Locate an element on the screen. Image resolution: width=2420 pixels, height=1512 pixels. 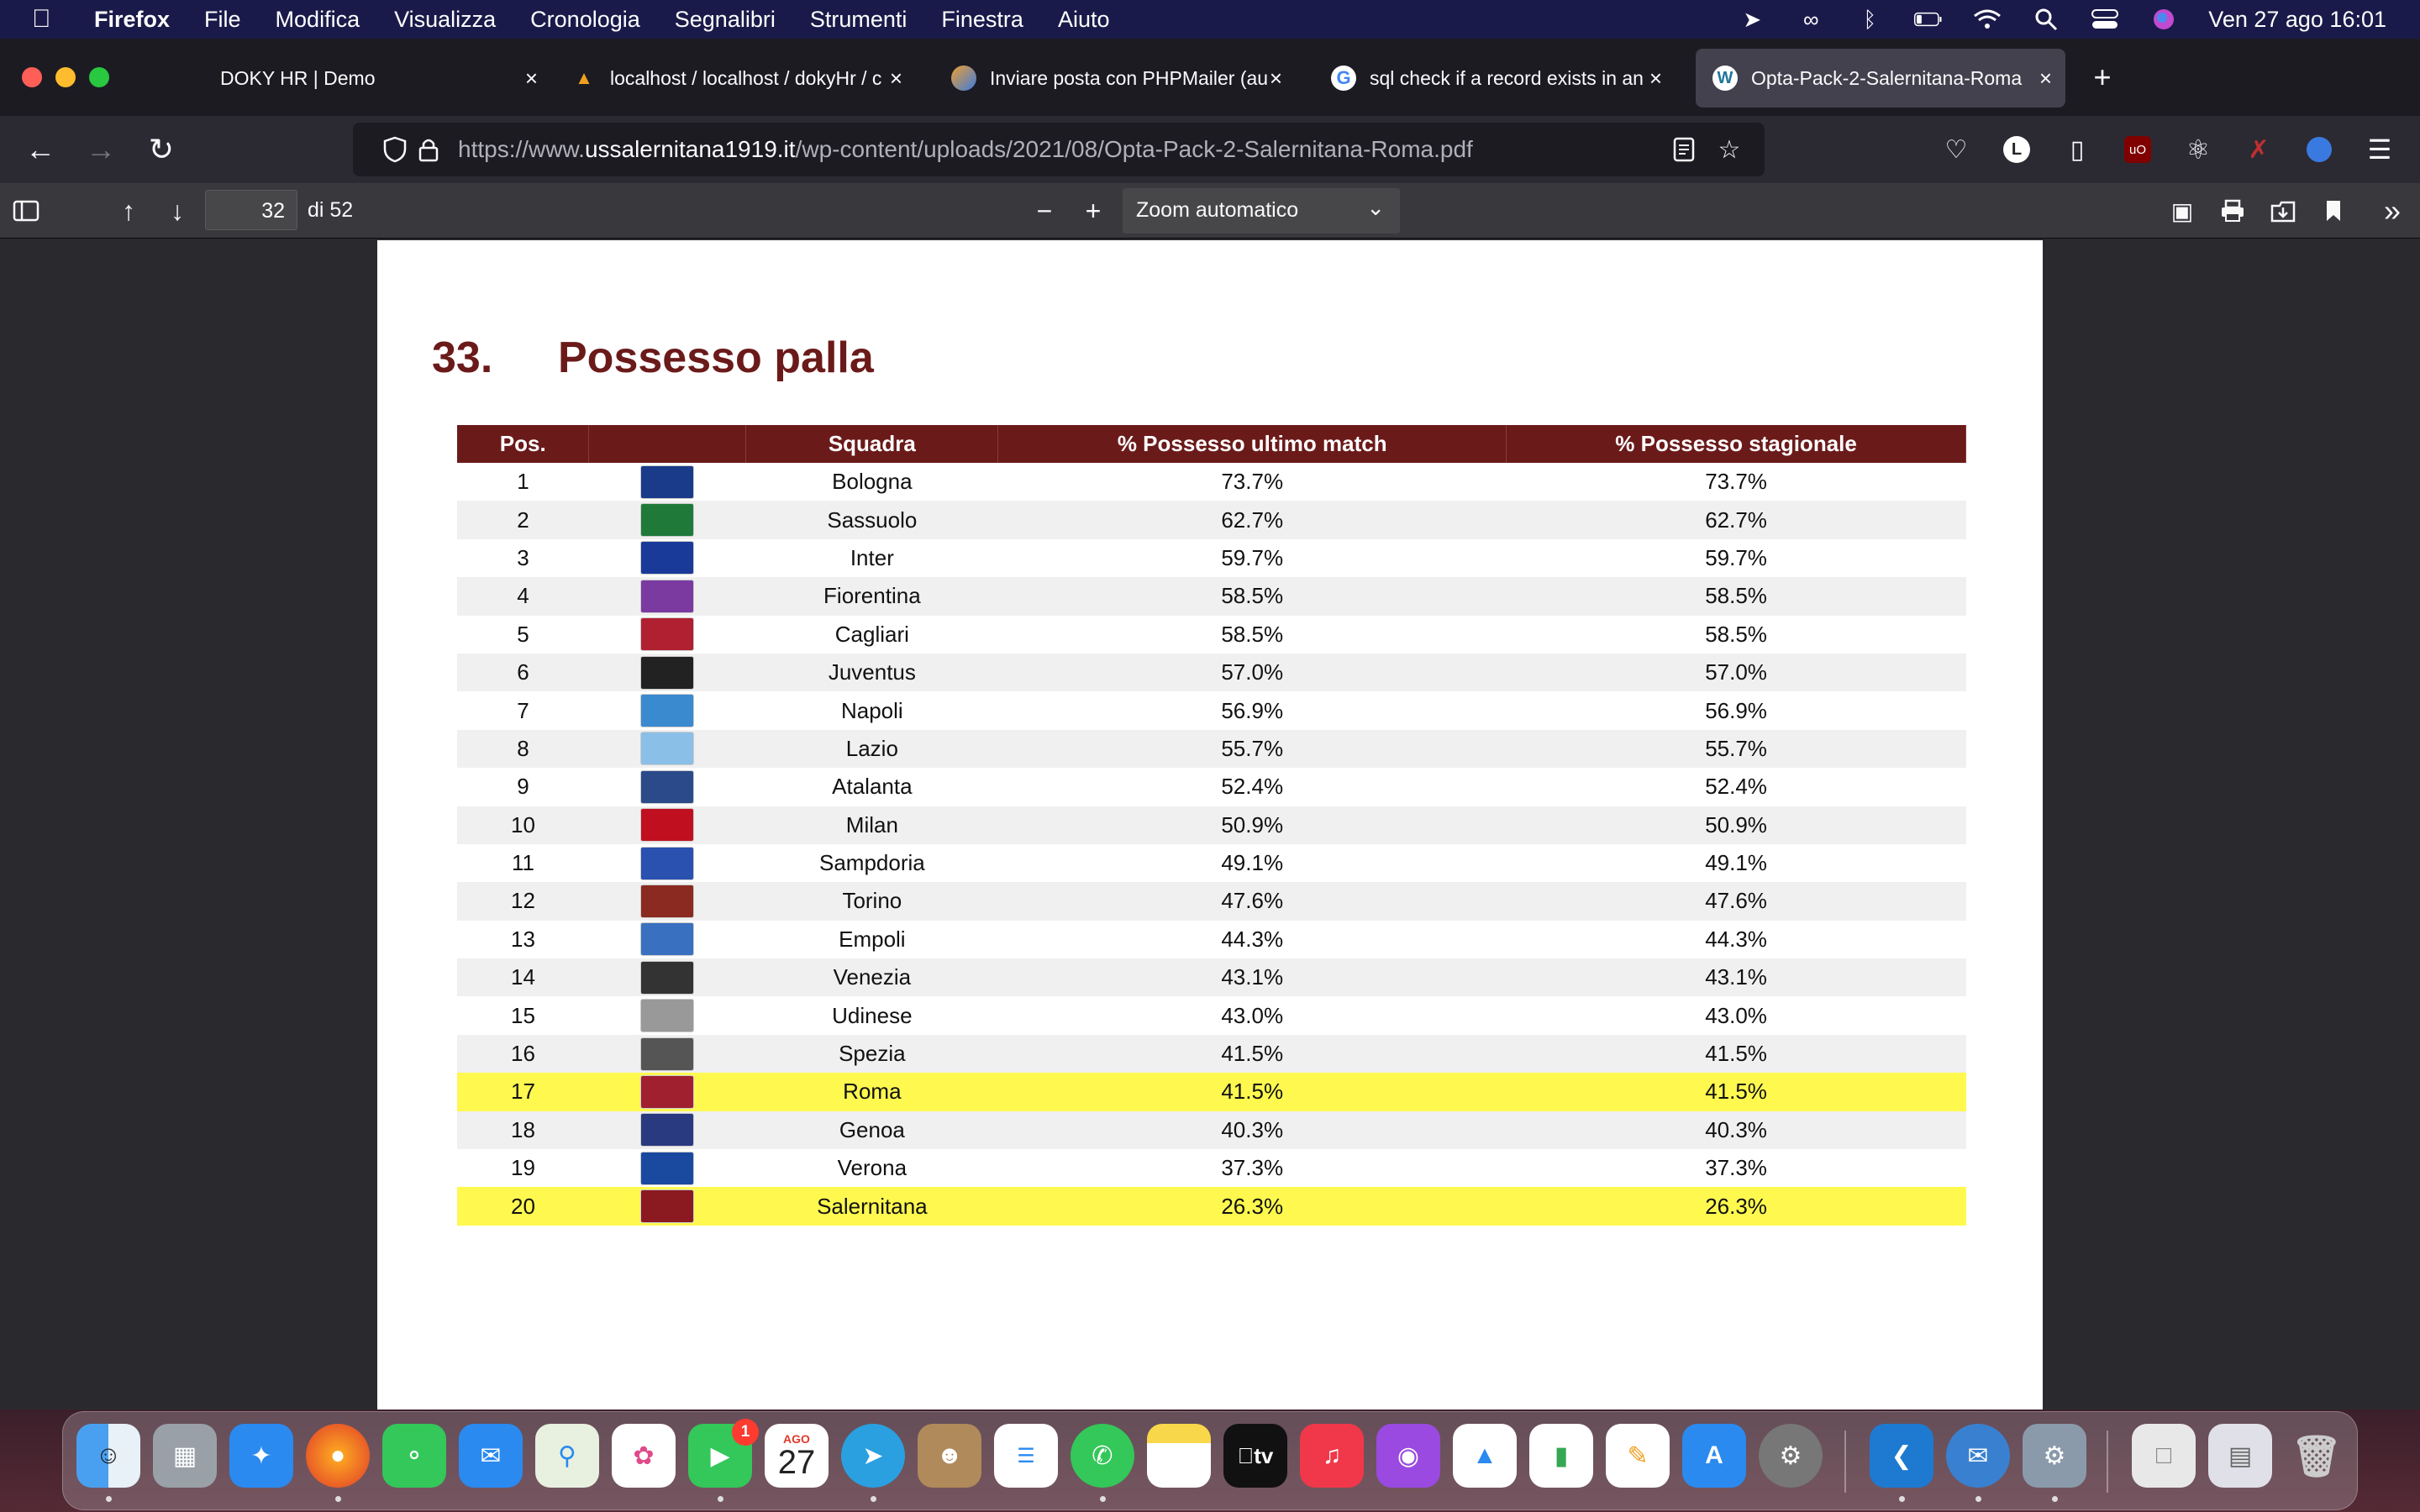
crest-cell is located at coordinates (667, 1130).